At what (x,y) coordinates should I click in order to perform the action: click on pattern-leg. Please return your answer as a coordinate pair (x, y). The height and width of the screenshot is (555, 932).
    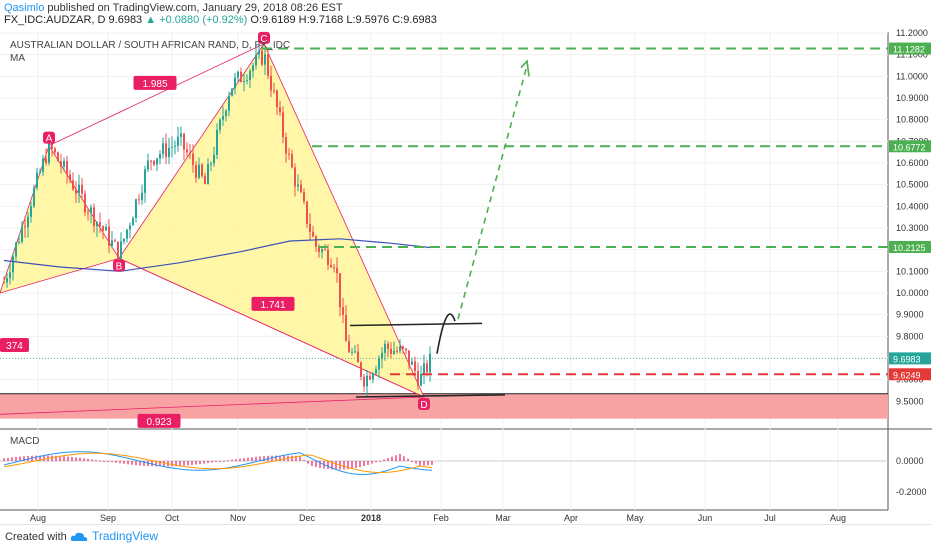
    Looking at the image, I should click on (212, 405).